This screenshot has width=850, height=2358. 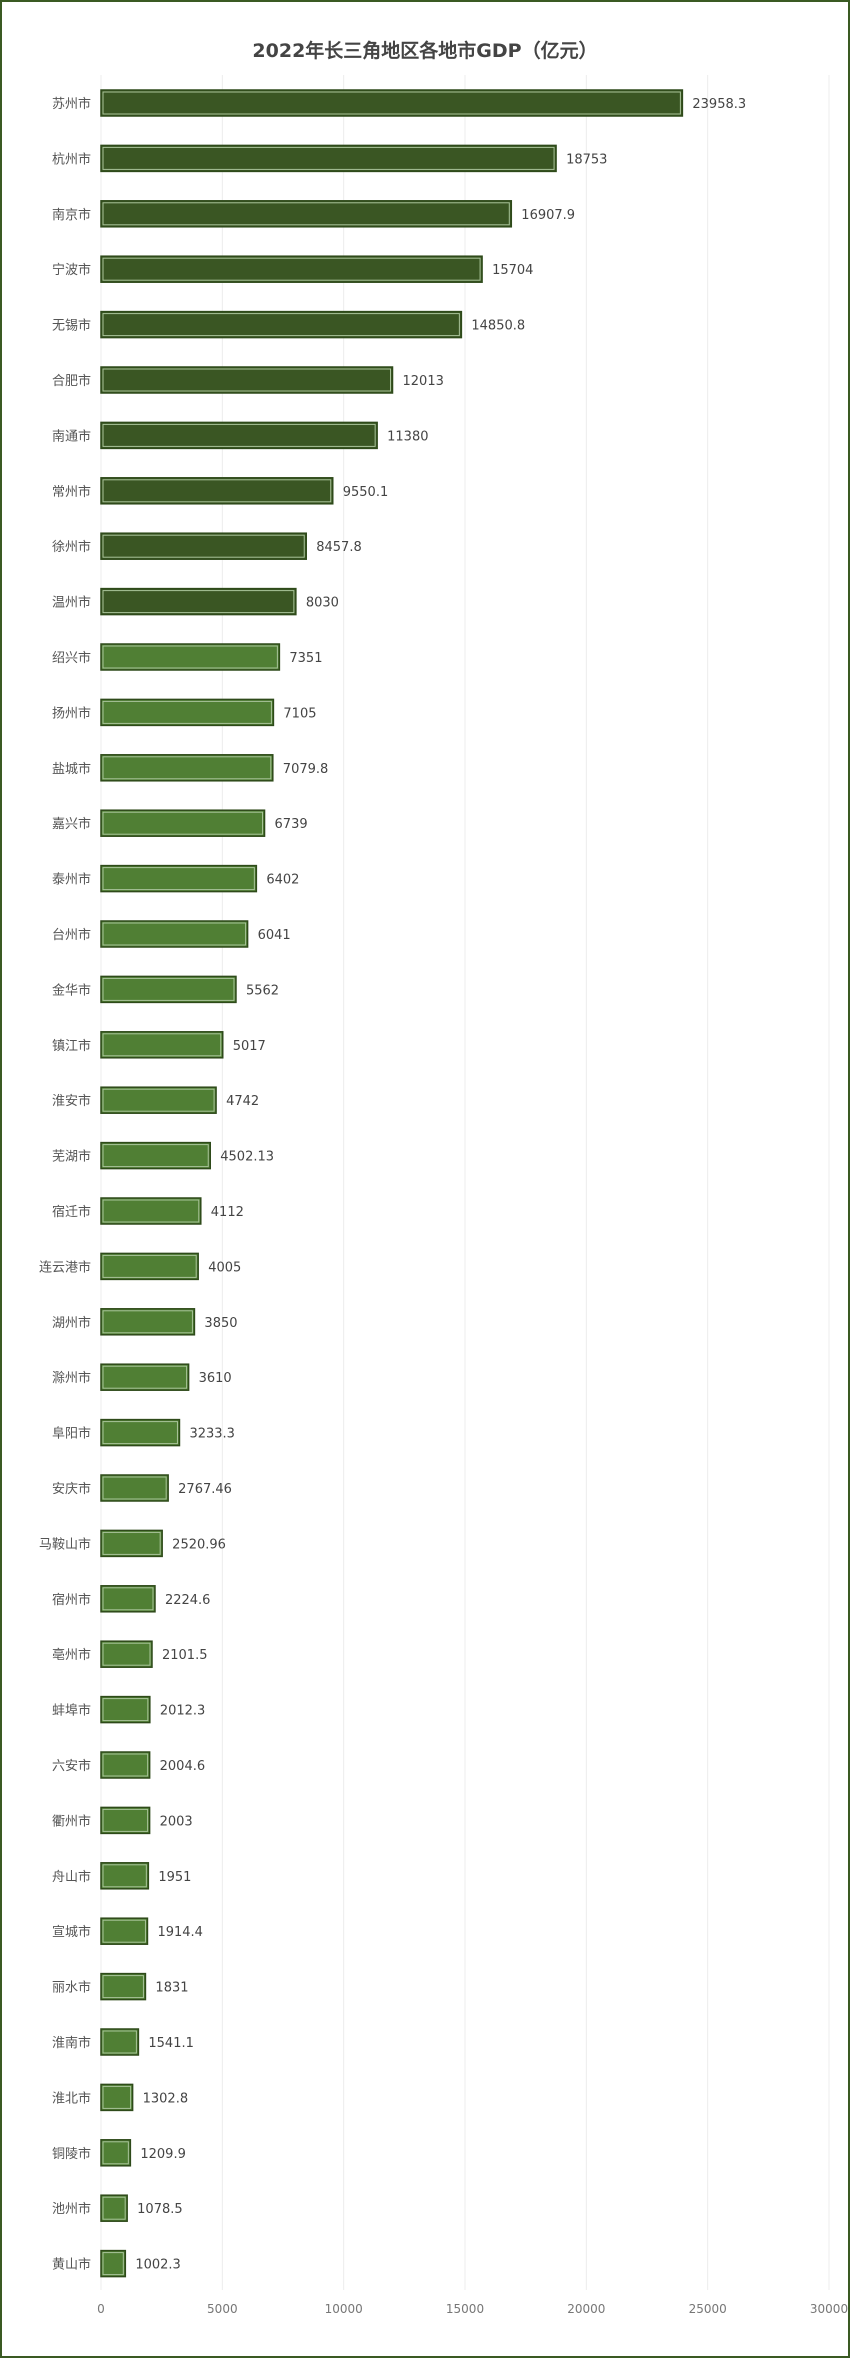 What do you see at coordinates (65, 1267) in the screenshot?
I see `category-label: 连云港市` at bounding box center [65, 1267].